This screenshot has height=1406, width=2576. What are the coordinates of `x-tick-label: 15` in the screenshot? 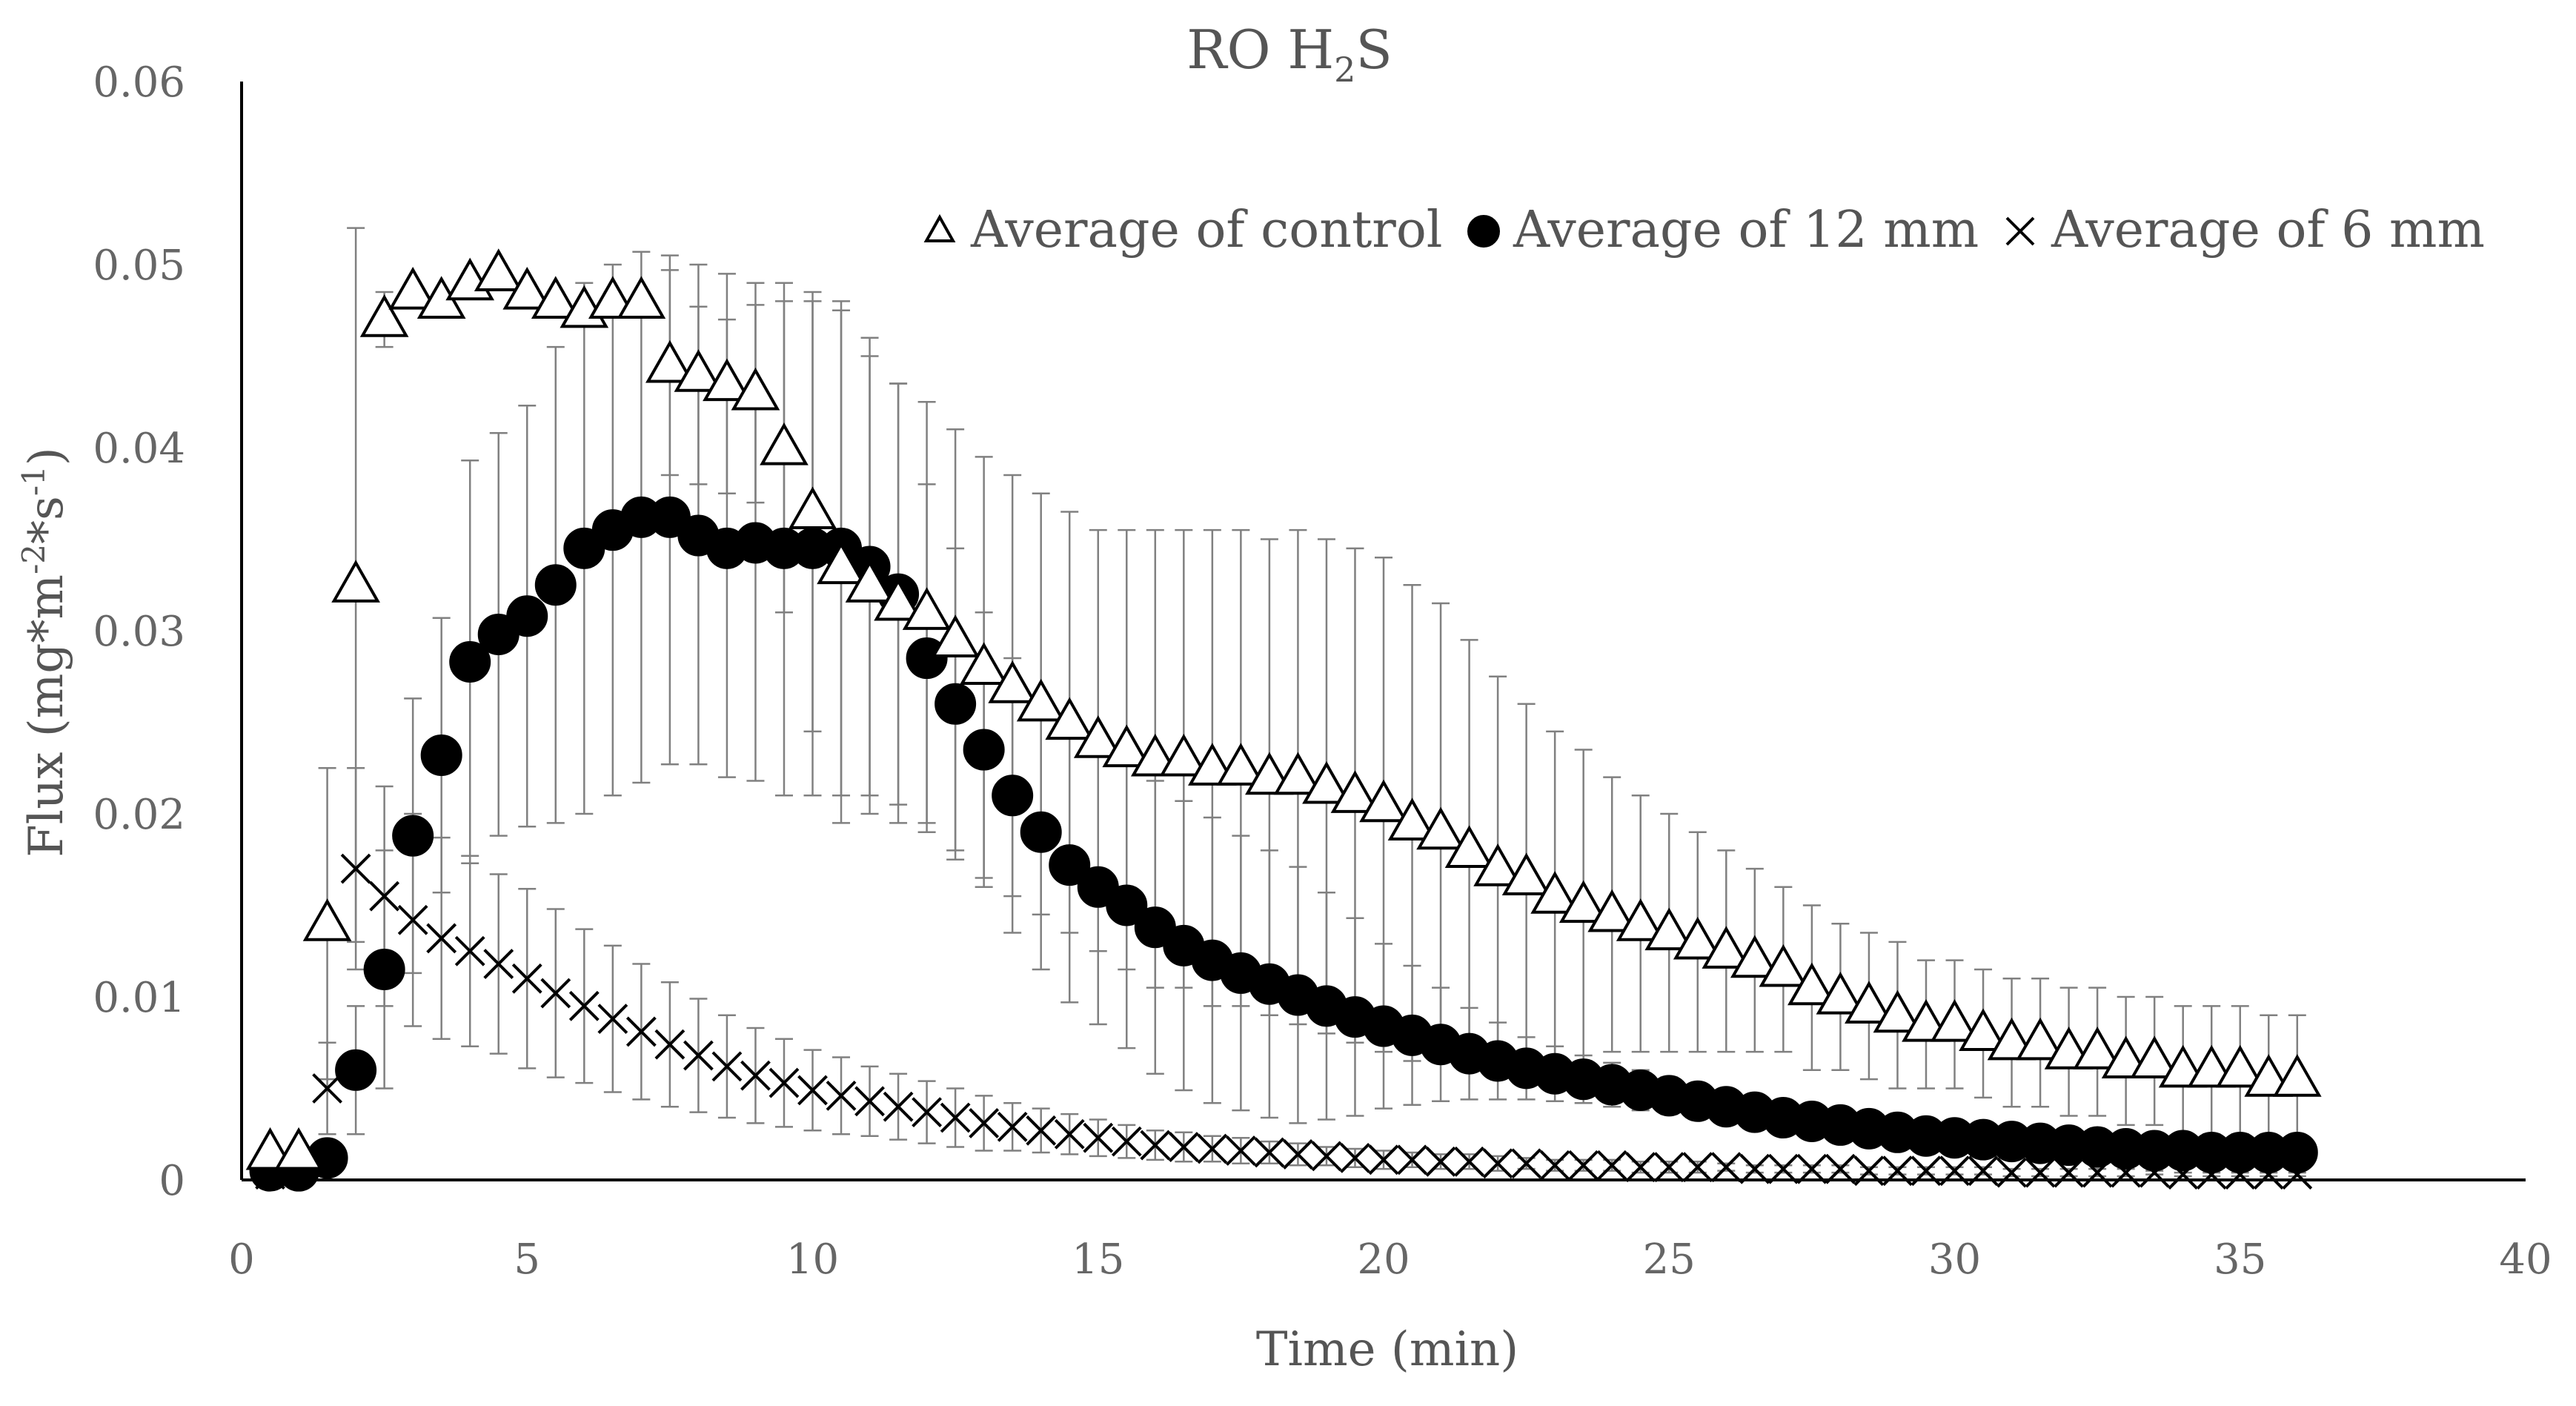 It's located at (1098, 1260).